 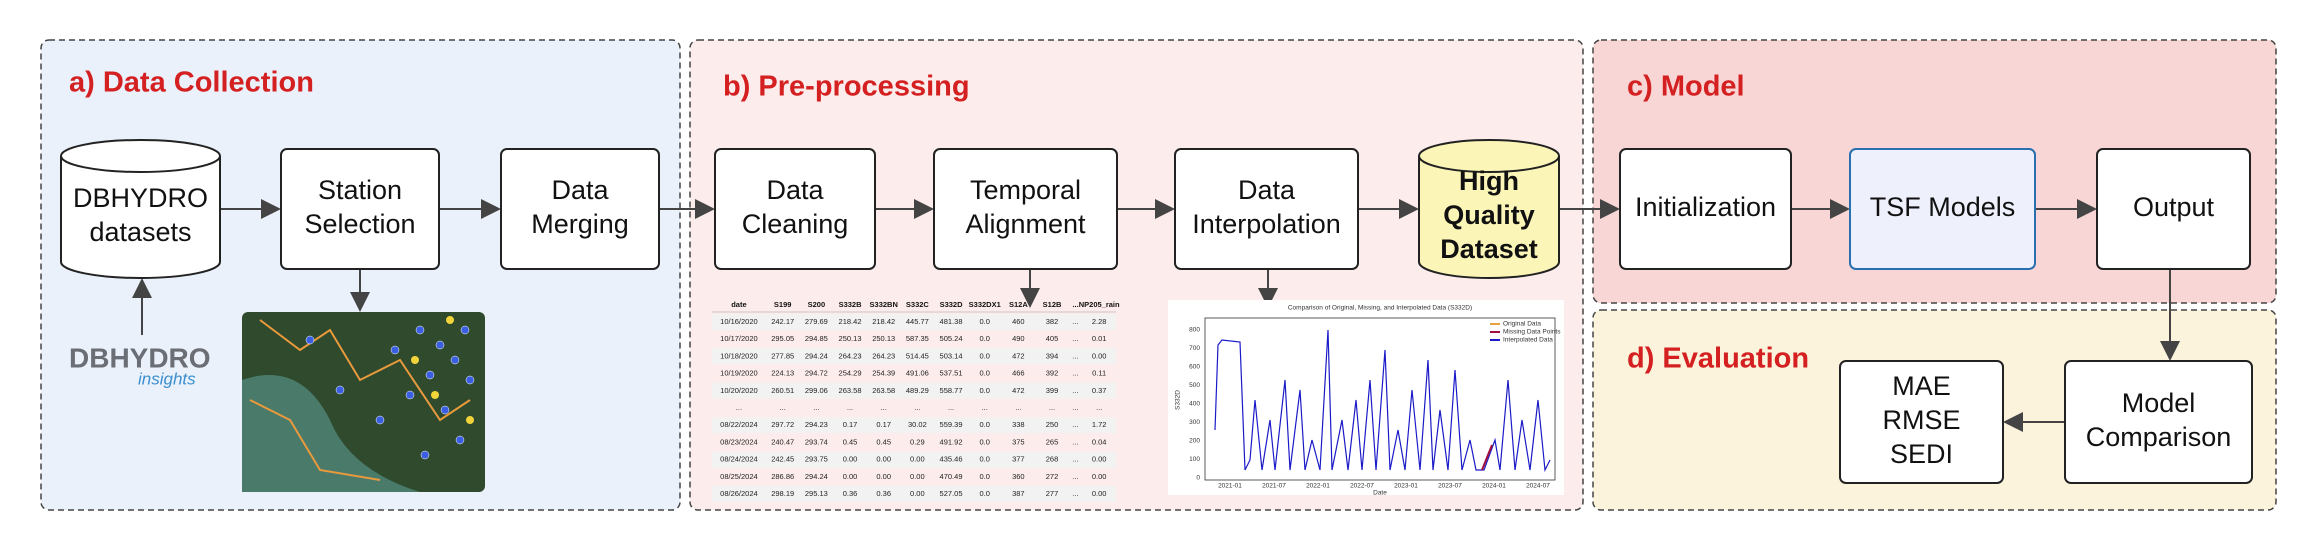 What do you see at coordinates (846, 87) in the screenshot?
I see `panel-title: b) Pre-processing` at bounding box center [846, 87].